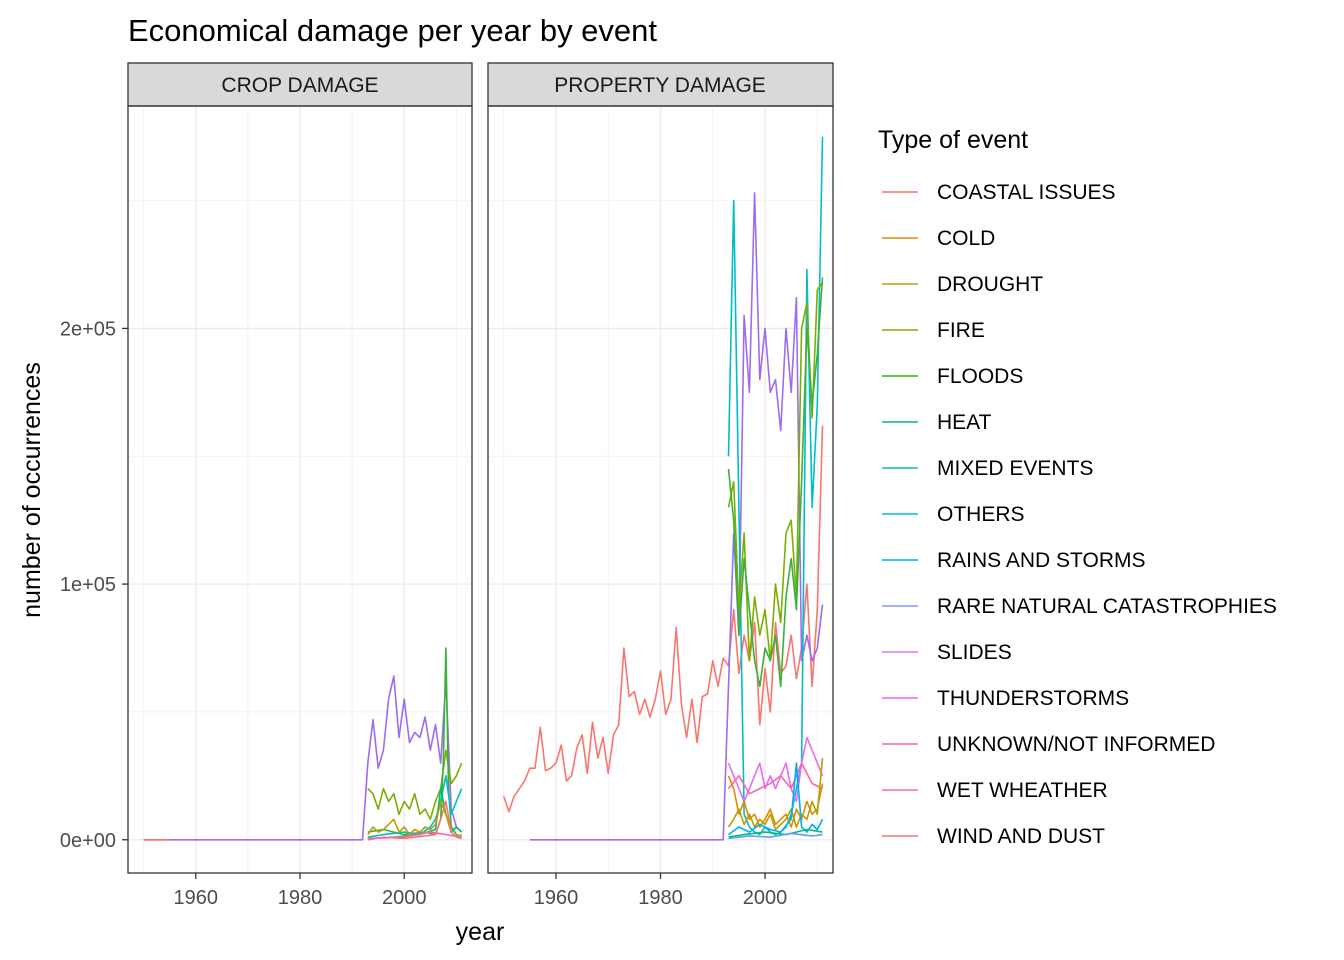 This screenshot has width=1344, height=960. I want to click on legend-label-fire: FIRE, so click(961, 330).